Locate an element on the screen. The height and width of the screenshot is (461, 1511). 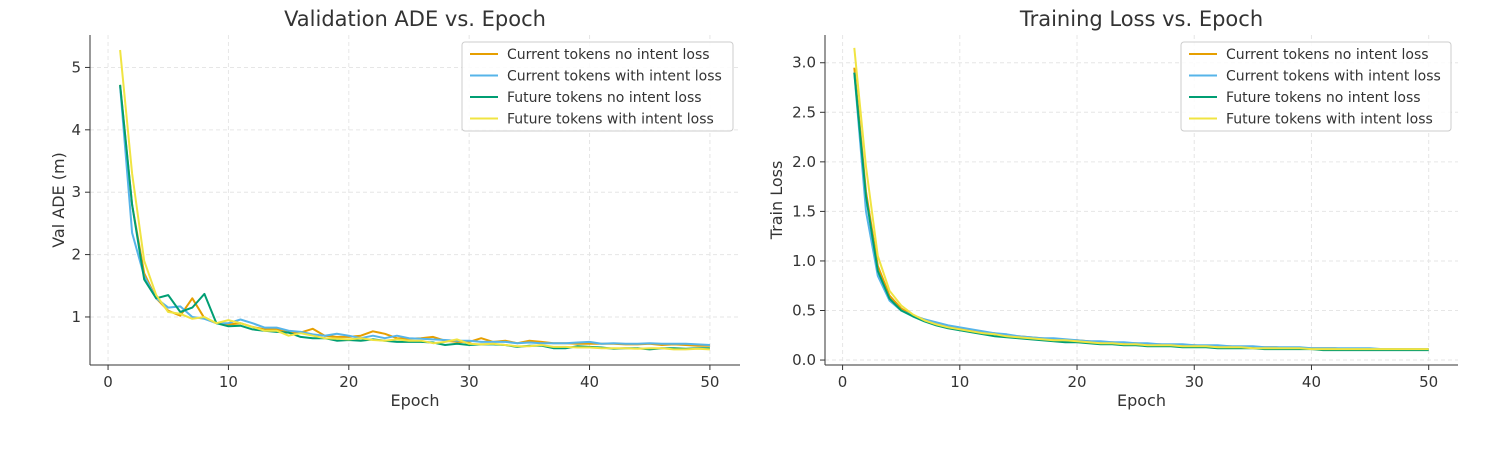
y-tick-label: 2.0 is located at coordinates (804, 162).